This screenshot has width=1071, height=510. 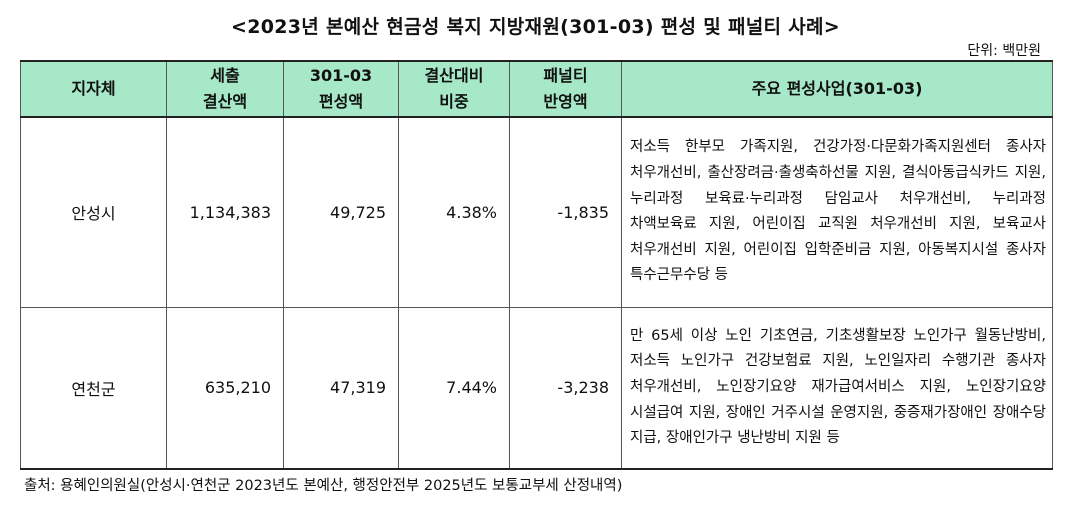 I want to click on cell-municipality: 연천군, so click(x=93, y=388).